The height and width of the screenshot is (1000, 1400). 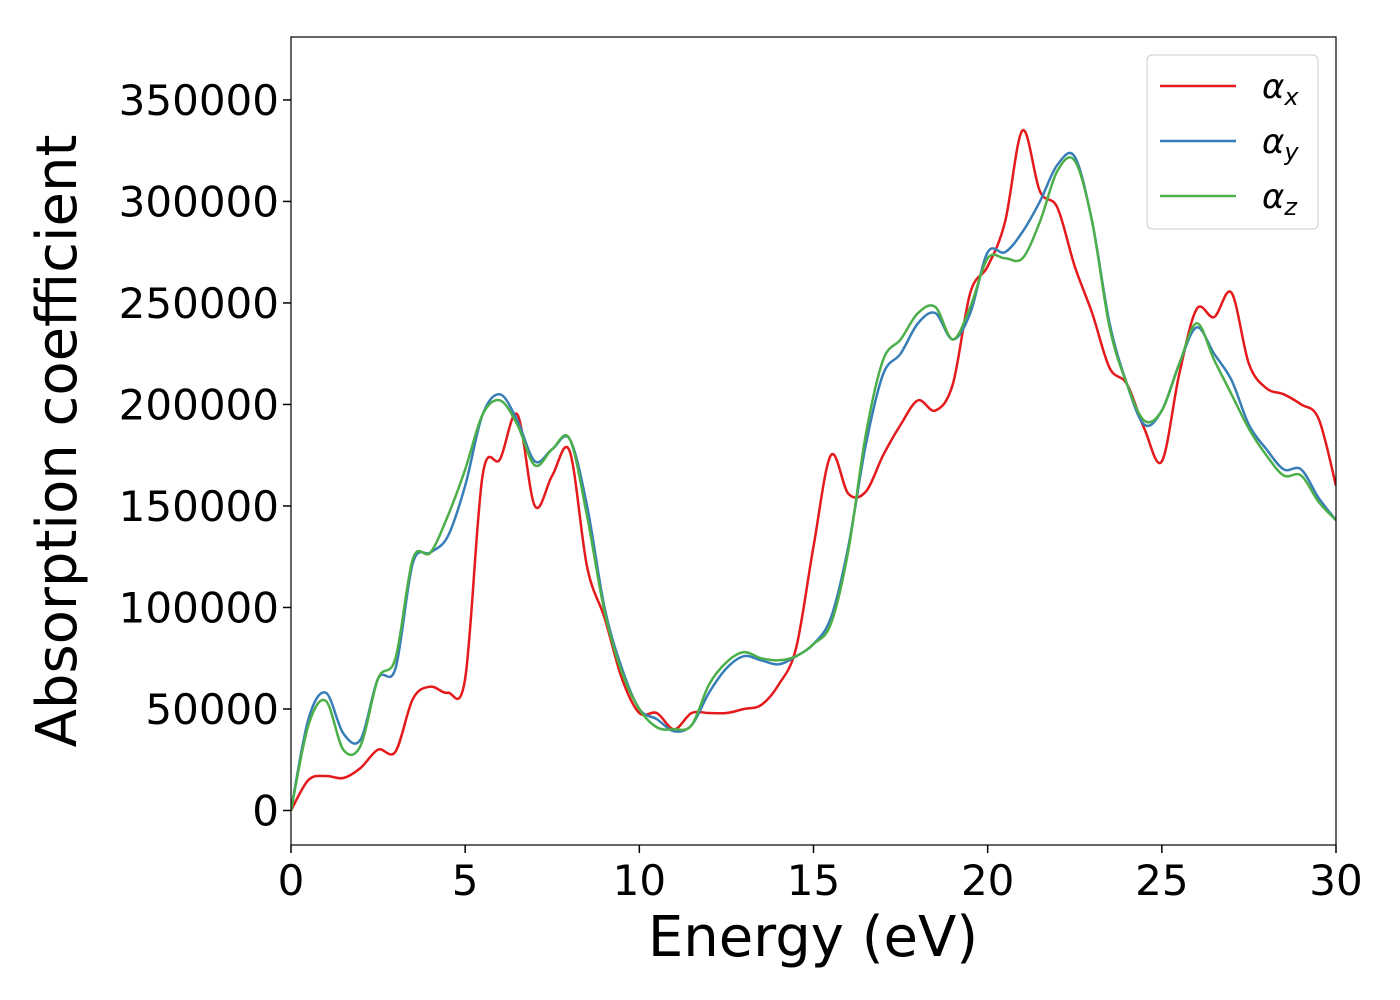 I want to click on y-tick-label: 300000, so click(x=199, y=201).